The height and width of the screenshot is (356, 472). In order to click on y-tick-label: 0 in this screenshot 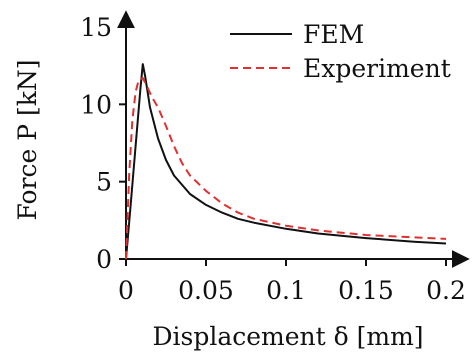, I will do `click(104, 259)`.